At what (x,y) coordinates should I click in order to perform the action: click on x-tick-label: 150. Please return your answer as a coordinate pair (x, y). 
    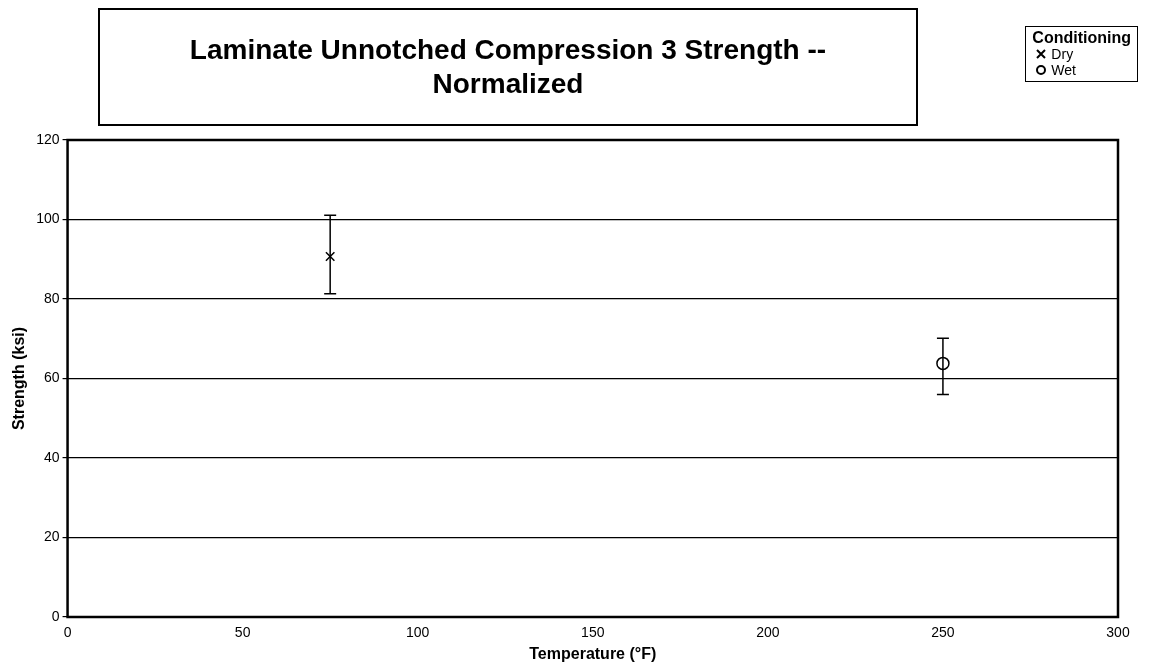
    Looking at the image, I should click on (593, 632).